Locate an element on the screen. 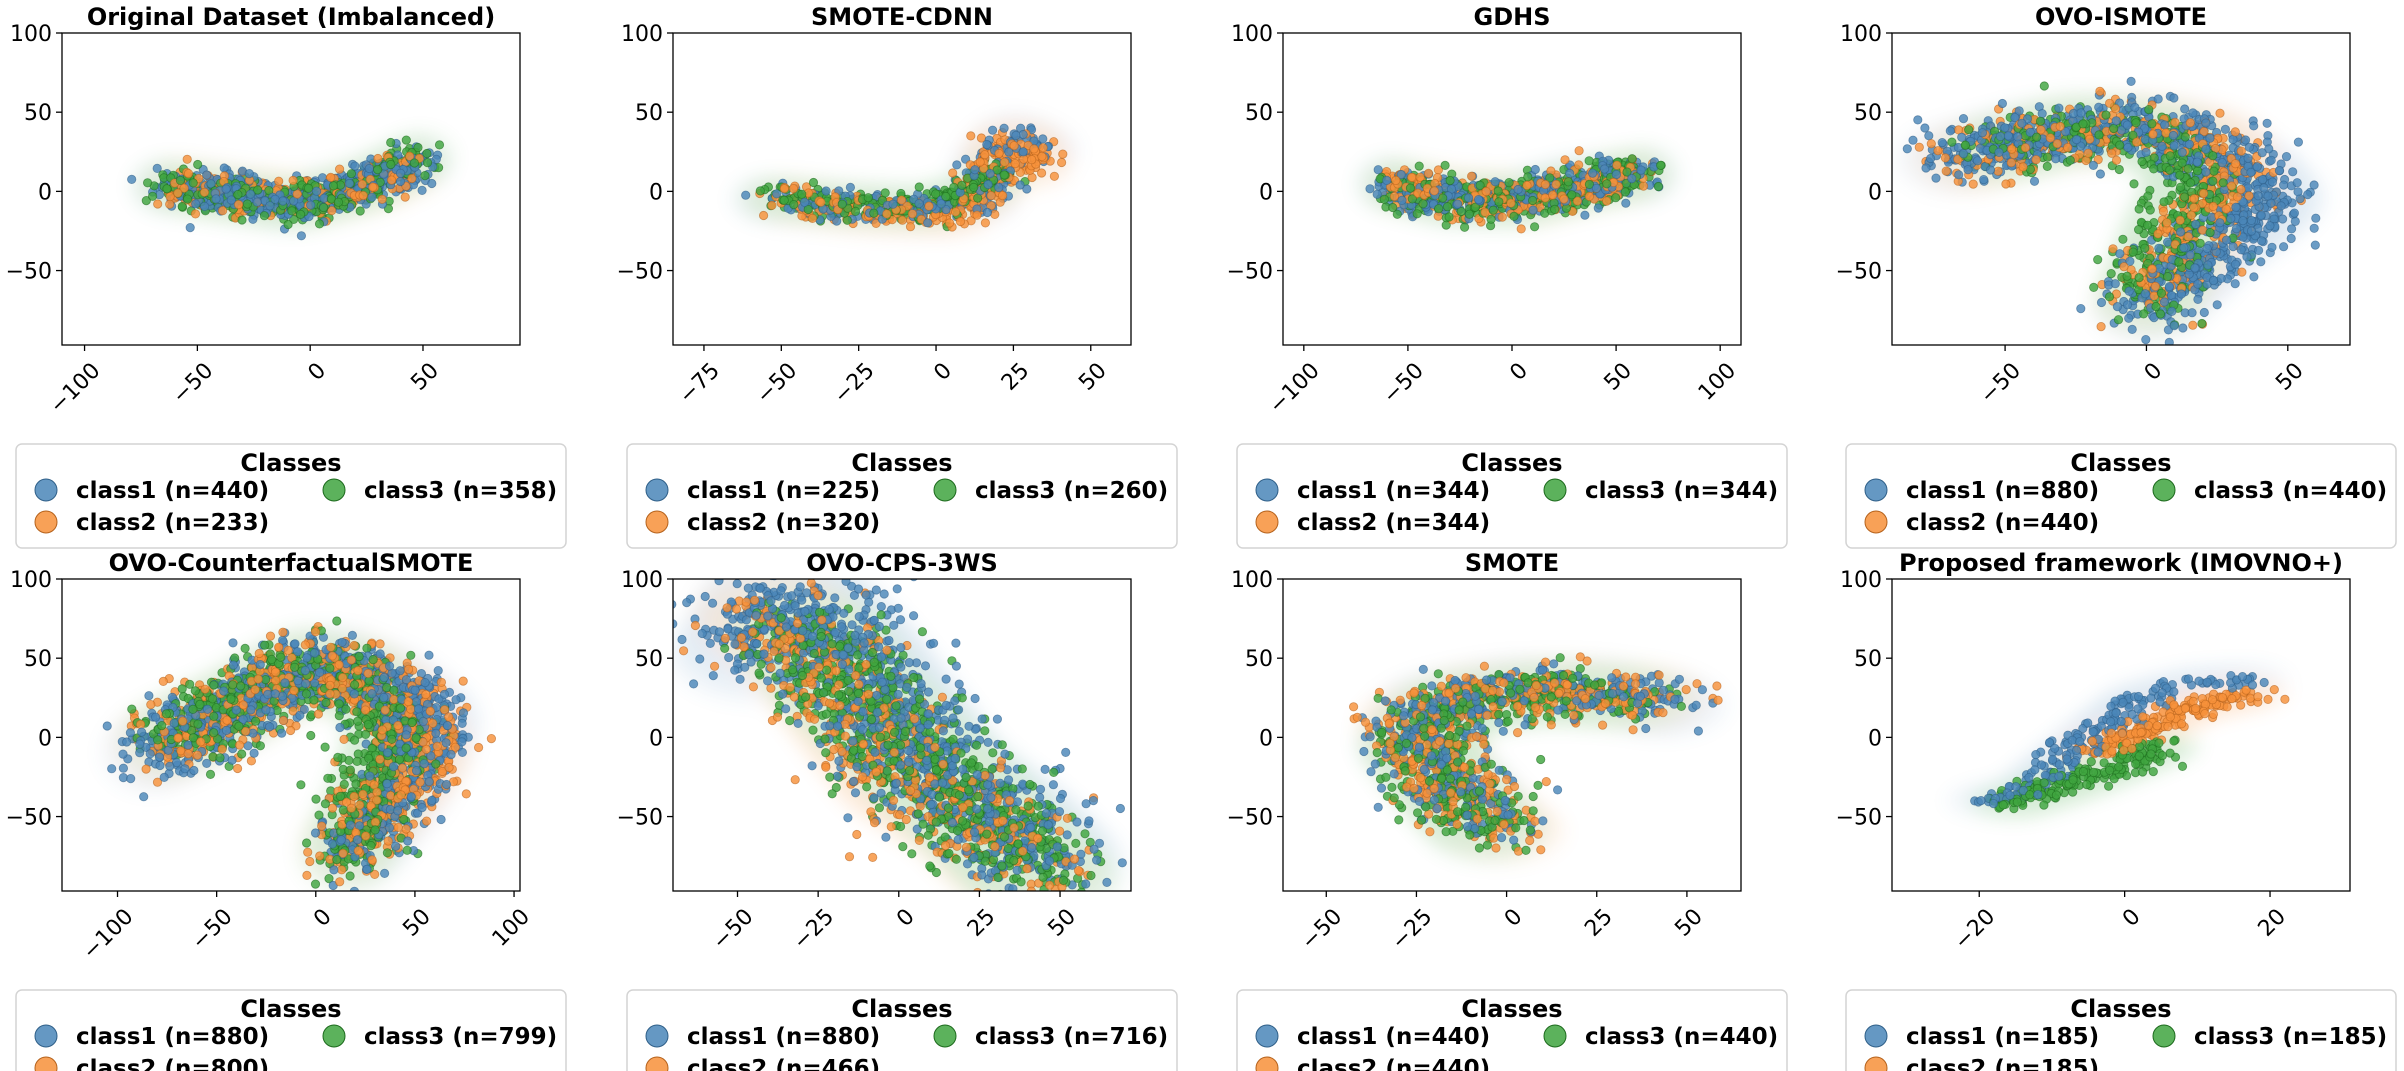 Image resolution: width=2404 pixels, height=1071 pixels. panel-title: Original Dataset (Imbalanced) is located at coordinates (291, 17).